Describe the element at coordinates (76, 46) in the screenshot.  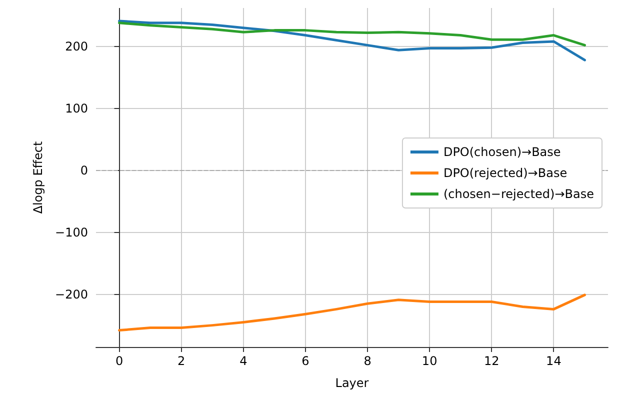
I see `y-tick-label: 200` at that location.